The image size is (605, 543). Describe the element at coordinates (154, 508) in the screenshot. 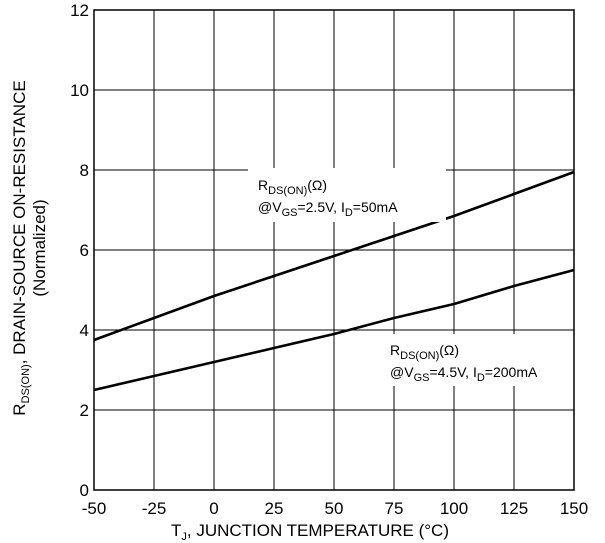

I see `x-tick-label: -25` at that location.